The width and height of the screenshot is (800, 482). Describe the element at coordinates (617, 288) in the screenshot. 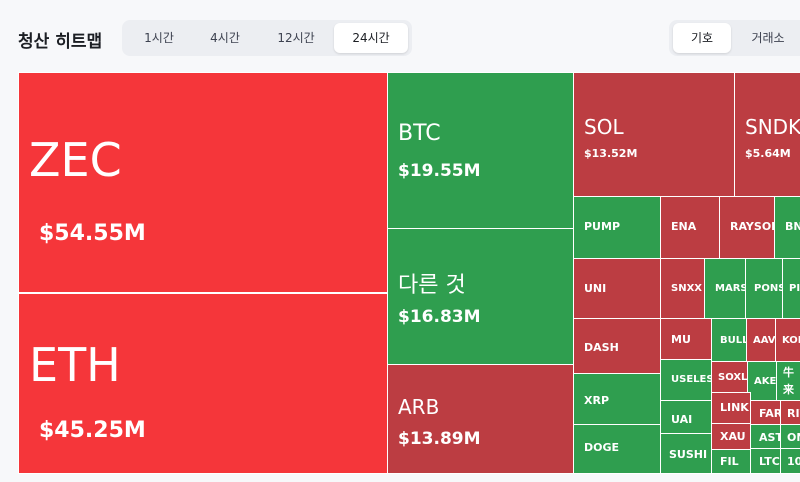

I see `heatmap-tile: UNI` at that location.